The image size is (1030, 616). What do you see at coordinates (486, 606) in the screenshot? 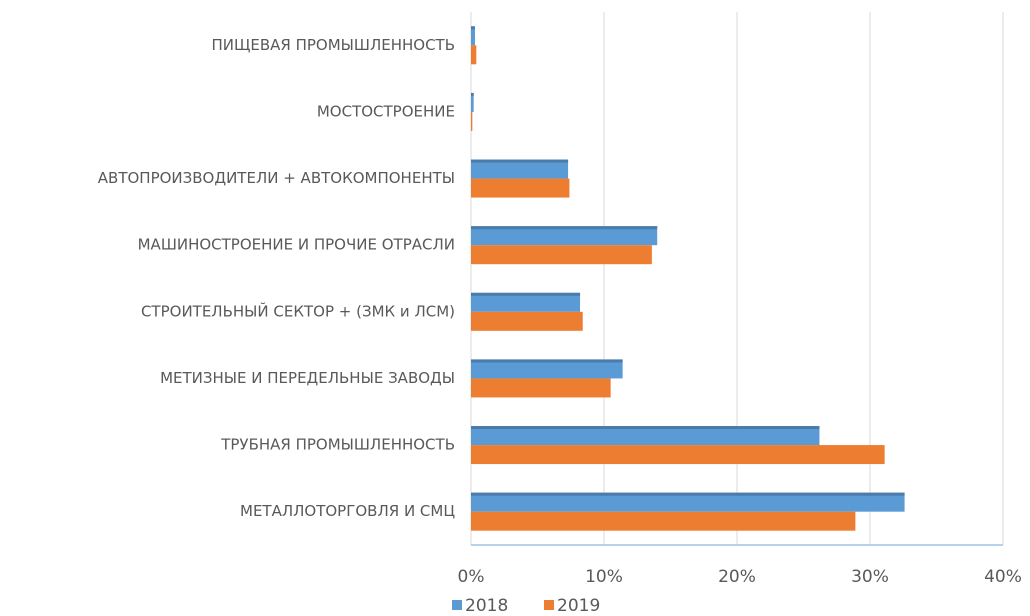
I see `legend-label: 2018` at bounding box center [486, 606].